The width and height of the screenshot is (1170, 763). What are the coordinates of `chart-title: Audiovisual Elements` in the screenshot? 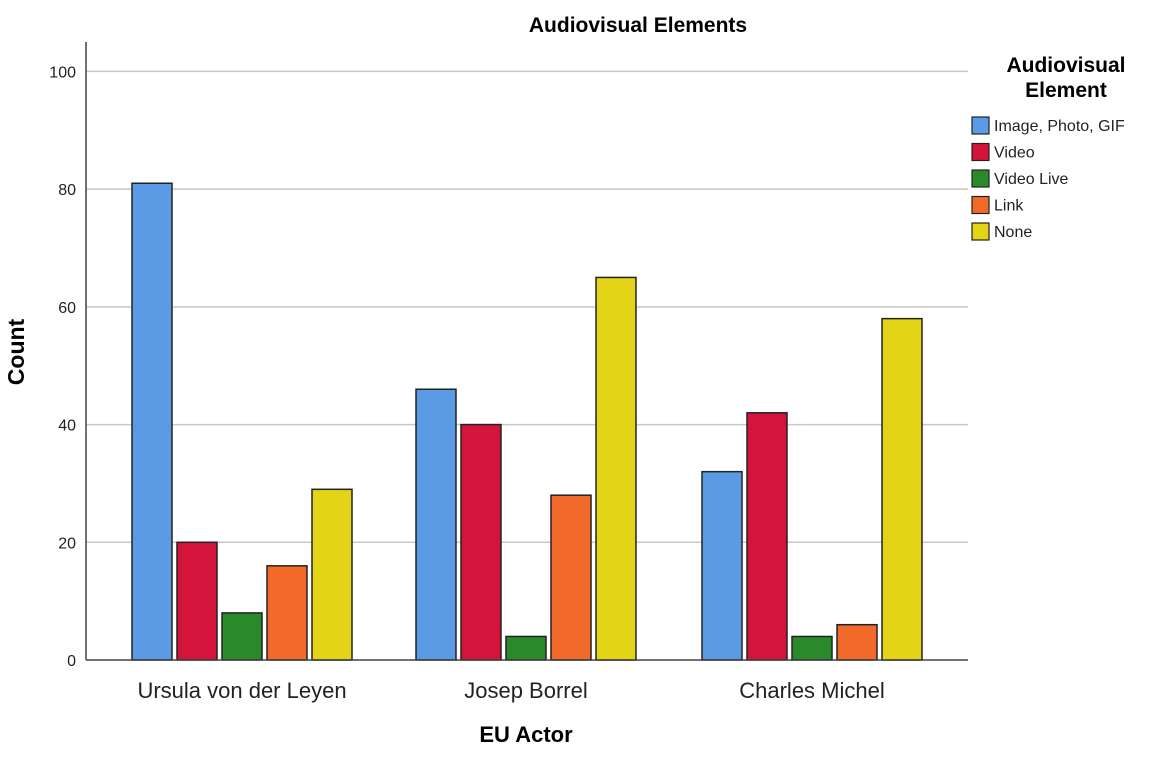 It's located at (638, 25).